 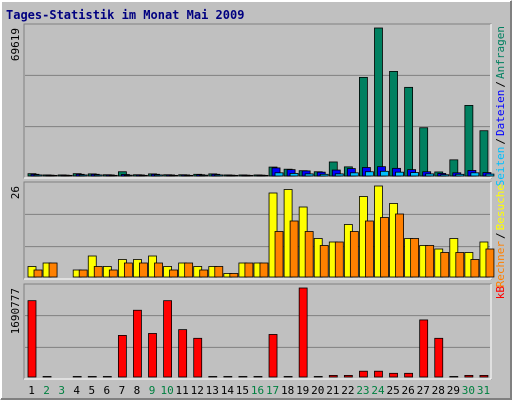 I want to click on x-tick-label: 20, so click(x=317, y=390).